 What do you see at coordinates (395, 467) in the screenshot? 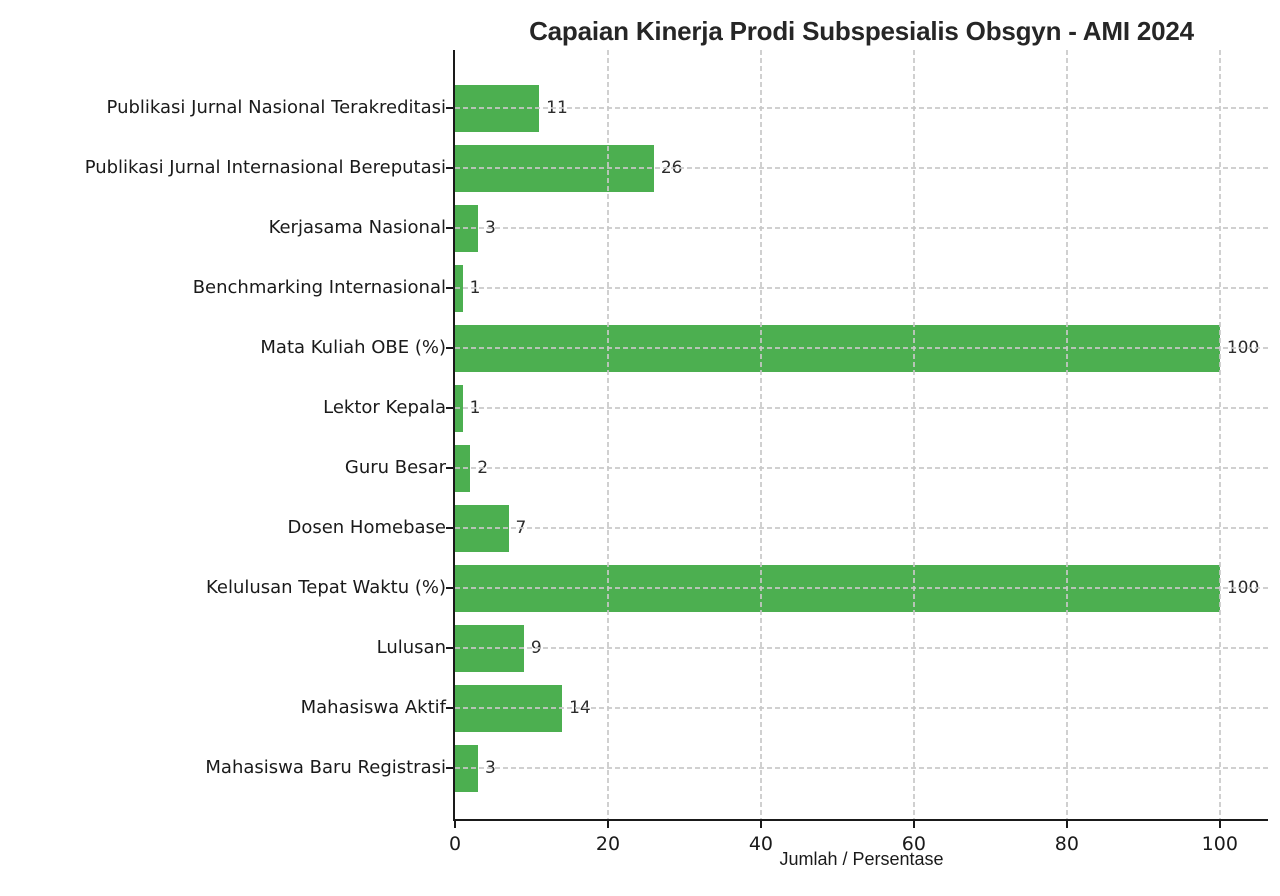
I see `y-tick-label: Guru Besar` at bounding box center [395, 467].